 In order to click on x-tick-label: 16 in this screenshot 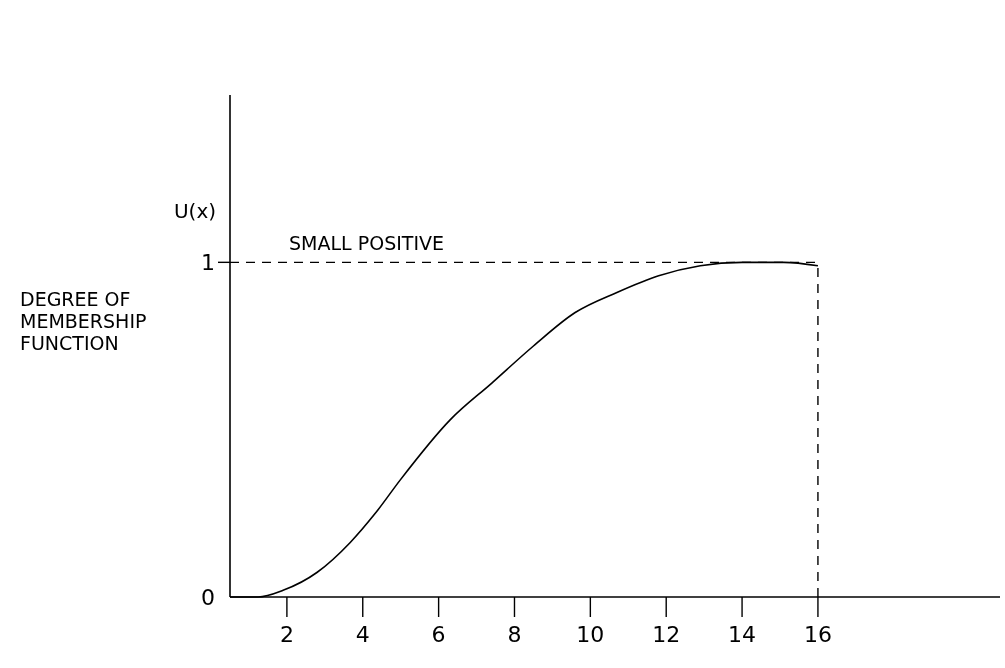, I will do `click(817, 634)`.